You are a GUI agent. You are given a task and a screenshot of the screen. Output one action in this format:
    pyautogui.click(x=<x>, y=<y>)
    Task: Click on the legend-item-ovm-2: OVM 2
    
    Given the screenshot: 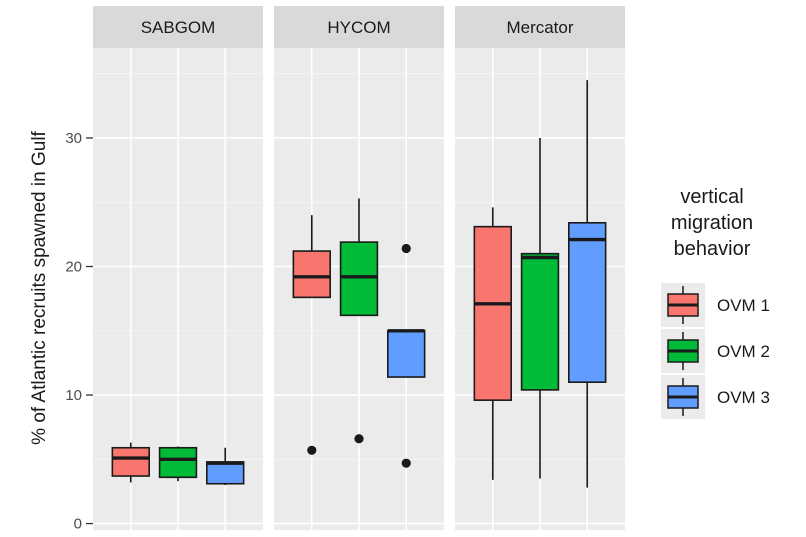 What is the action you would take?
    pyautogui.click(x=715, y=351)
    